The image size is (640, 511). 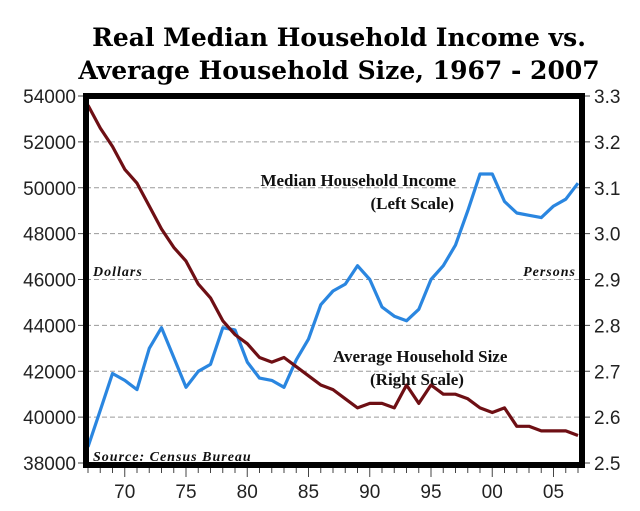 What do you see at coordinates (49, 143) in the screenshot?
I see `left-tick-label: 52000` at bounding box center [49, 143].